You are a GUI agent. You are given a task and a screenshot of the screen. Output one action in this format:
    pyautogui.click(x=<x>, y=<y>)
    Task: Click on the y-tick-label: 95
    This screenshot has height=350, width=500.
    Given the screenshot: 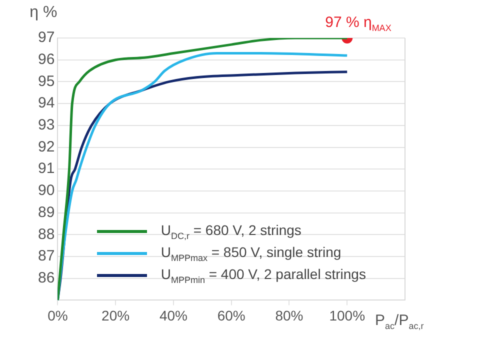 What is the action you would take?
    pyautogui.click(x=46, y=81)
    